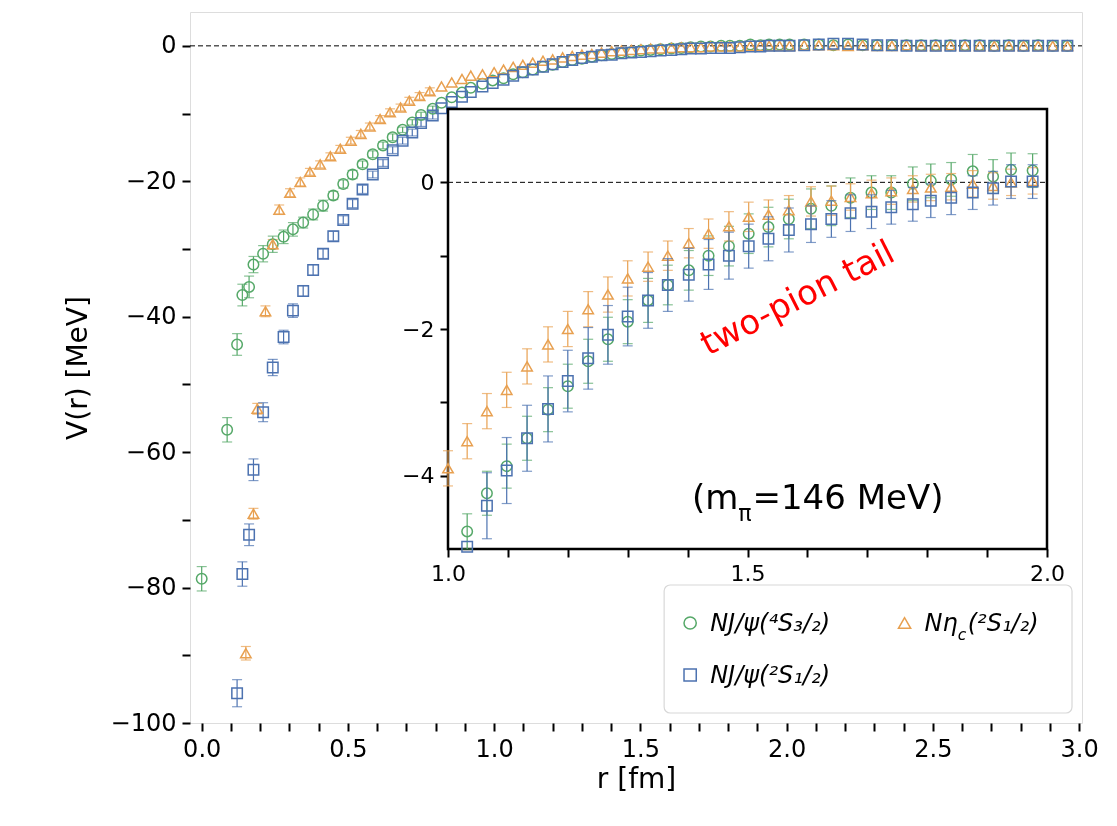 This screenshot has width=1117, height=826. I want to click on y-tick-label: −2, so click(418, 329).